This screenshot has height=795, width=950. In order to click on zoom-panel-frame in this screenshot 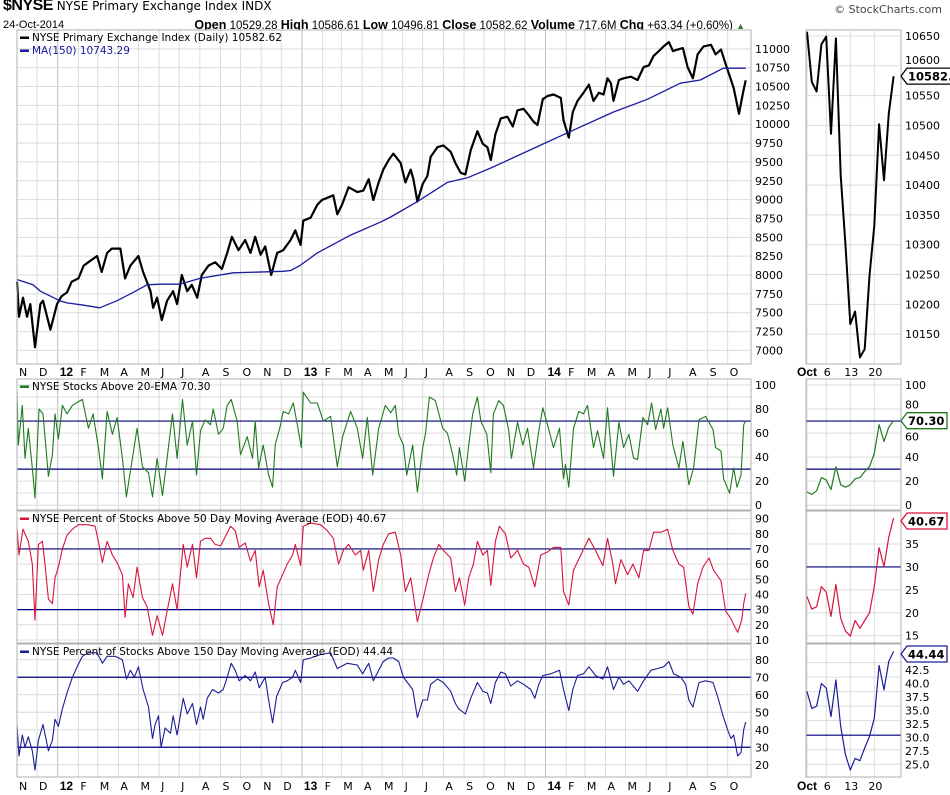, I will do `click(853, 444)`.